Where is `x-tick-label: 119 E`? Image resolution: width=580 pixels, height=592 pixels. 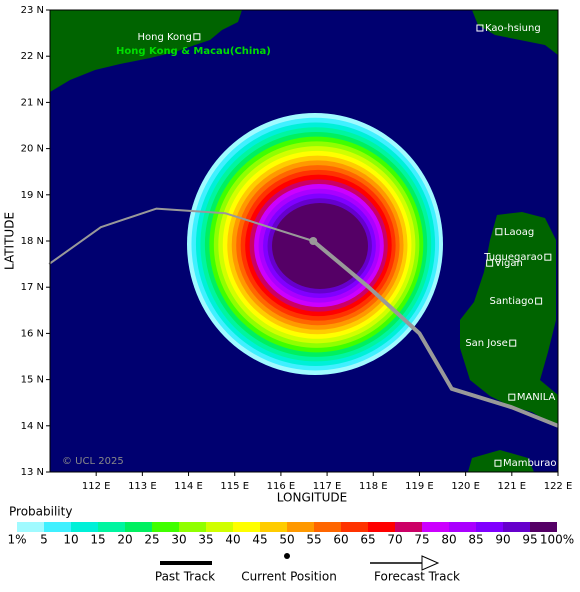 x-tick-label: 119 E is located at coordinates (419, 486).